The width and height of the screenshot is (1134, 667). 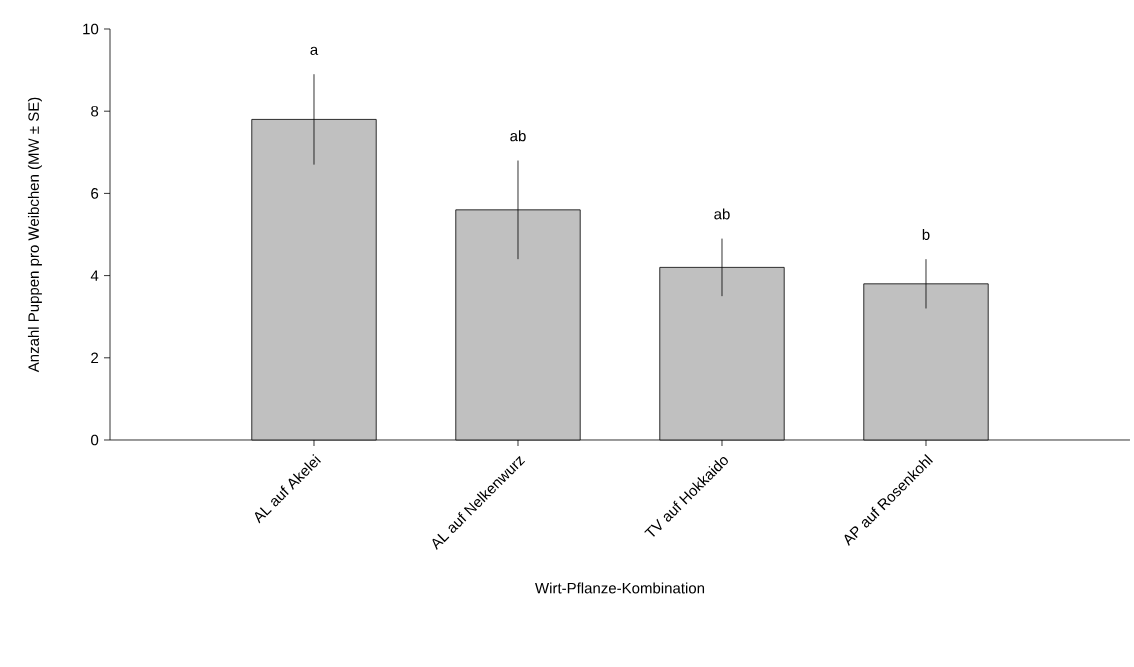 What do you see at coordinates (91, 29) in the screenshot?
I see `y-tick-label: 10` at bounding box center [91, 29].